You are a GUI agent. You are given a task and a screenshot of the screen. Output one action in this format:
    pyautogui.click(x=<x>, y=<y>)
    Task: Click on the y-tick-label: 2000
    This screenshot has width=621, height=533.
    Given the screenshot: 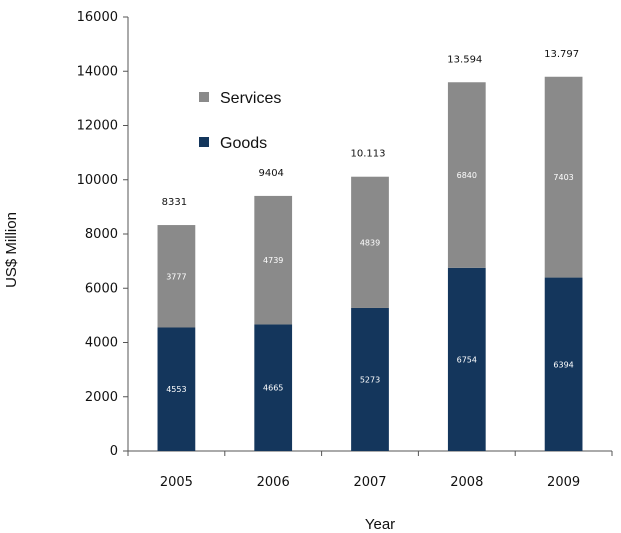 What is the action you would take?
    pyautogui.click(x=101, y=397)
    